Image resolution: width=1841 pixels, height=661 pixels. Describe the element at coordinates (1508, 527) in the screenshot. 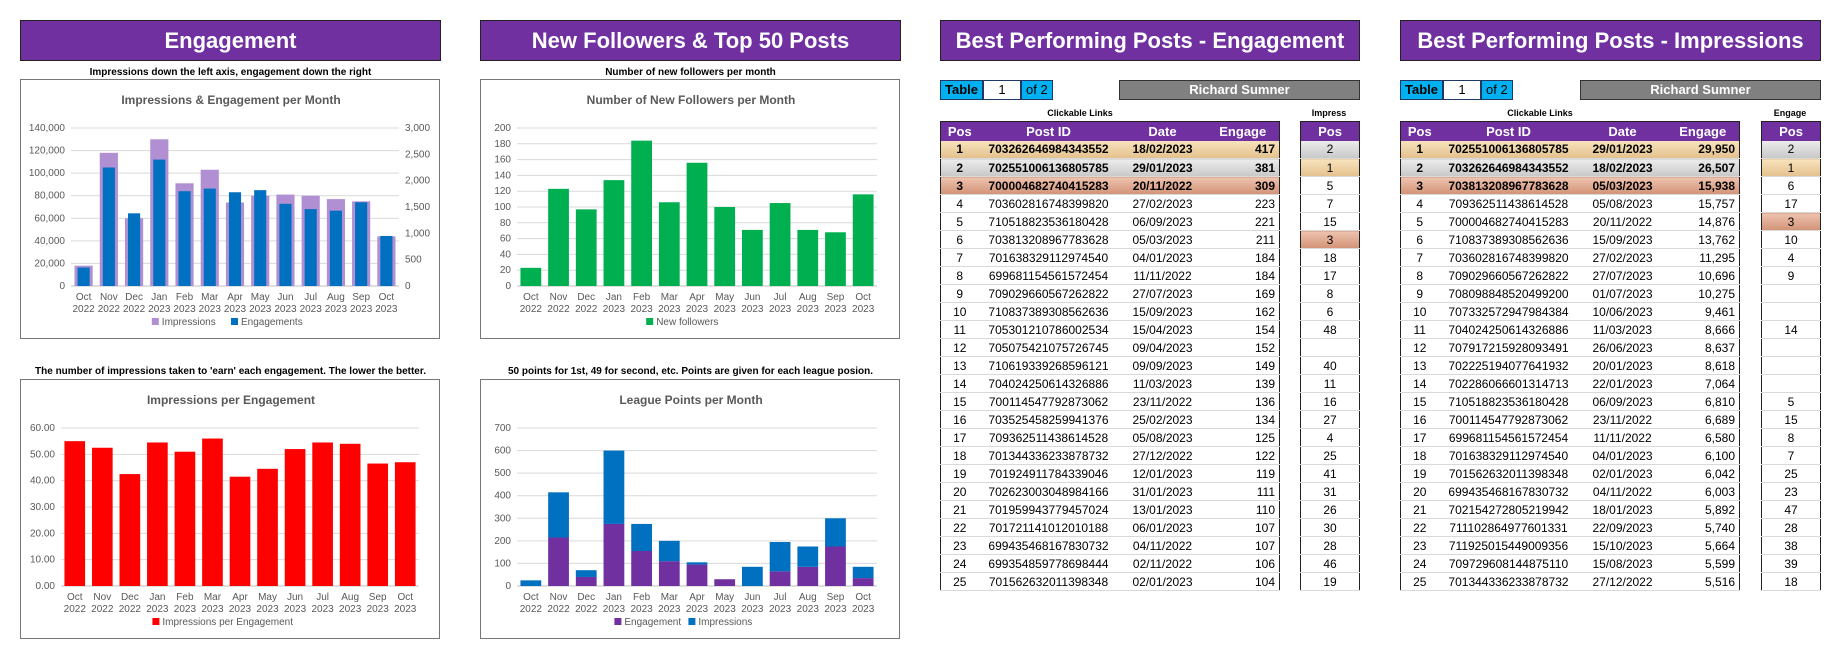

I see `post-id-link: 711102864977601331` at that location.